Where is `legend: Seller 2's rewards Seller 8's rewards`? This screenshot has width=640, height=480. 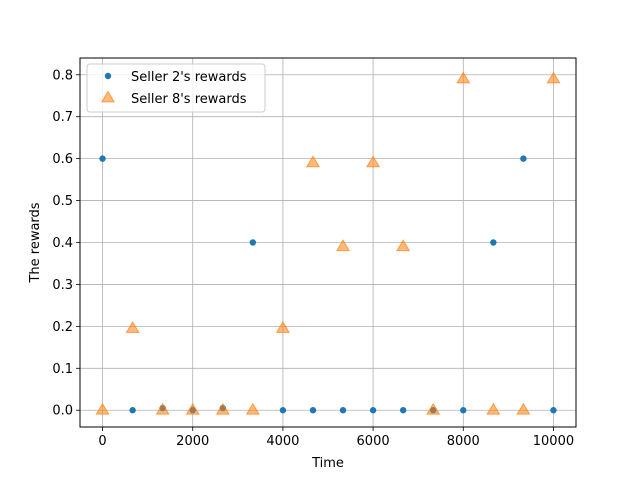 legend: Seller 2's rewards Seller 8's rewards is located at coordinates (176, 88).